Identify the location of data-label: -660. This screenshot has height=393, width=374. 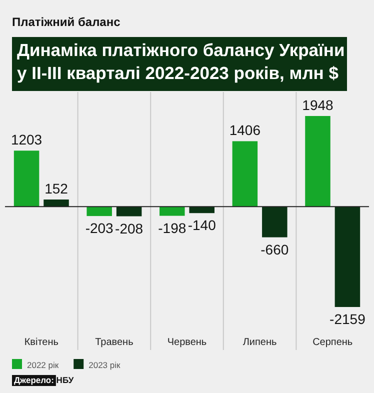
(274, 249).